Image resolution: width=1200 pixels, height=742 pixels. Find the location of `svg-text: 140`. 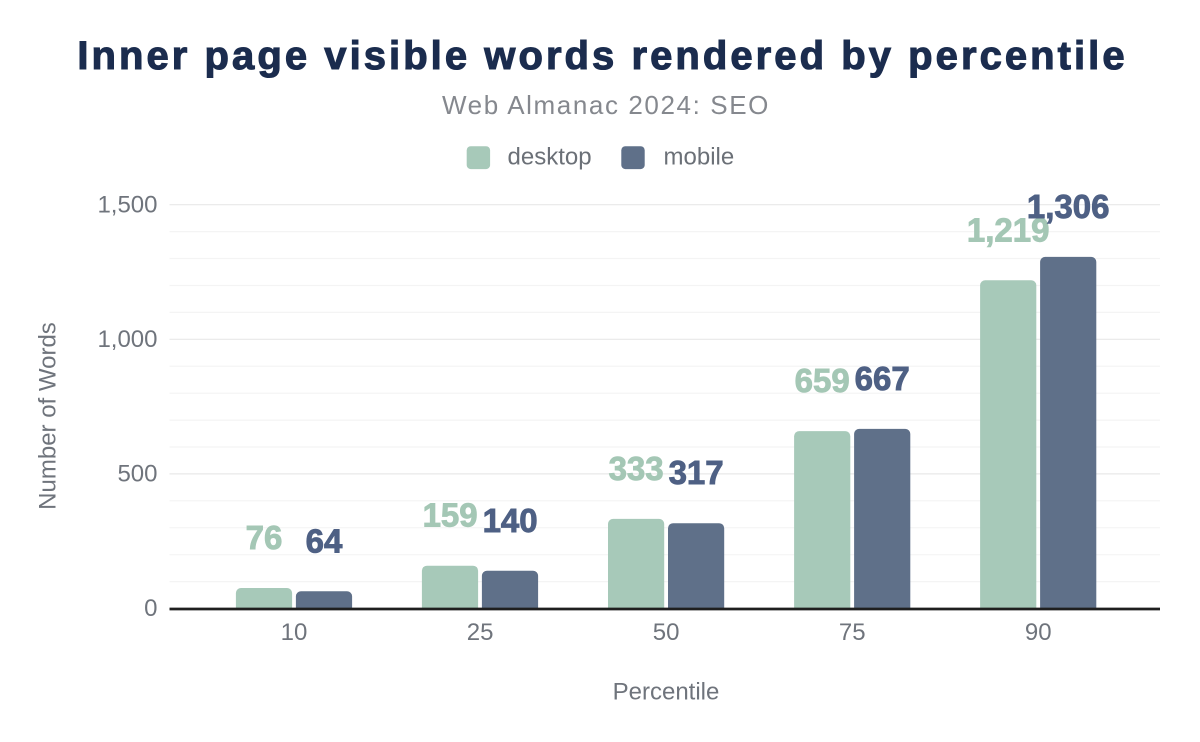

svg-text: 140 is located at coordinates (510, 520).